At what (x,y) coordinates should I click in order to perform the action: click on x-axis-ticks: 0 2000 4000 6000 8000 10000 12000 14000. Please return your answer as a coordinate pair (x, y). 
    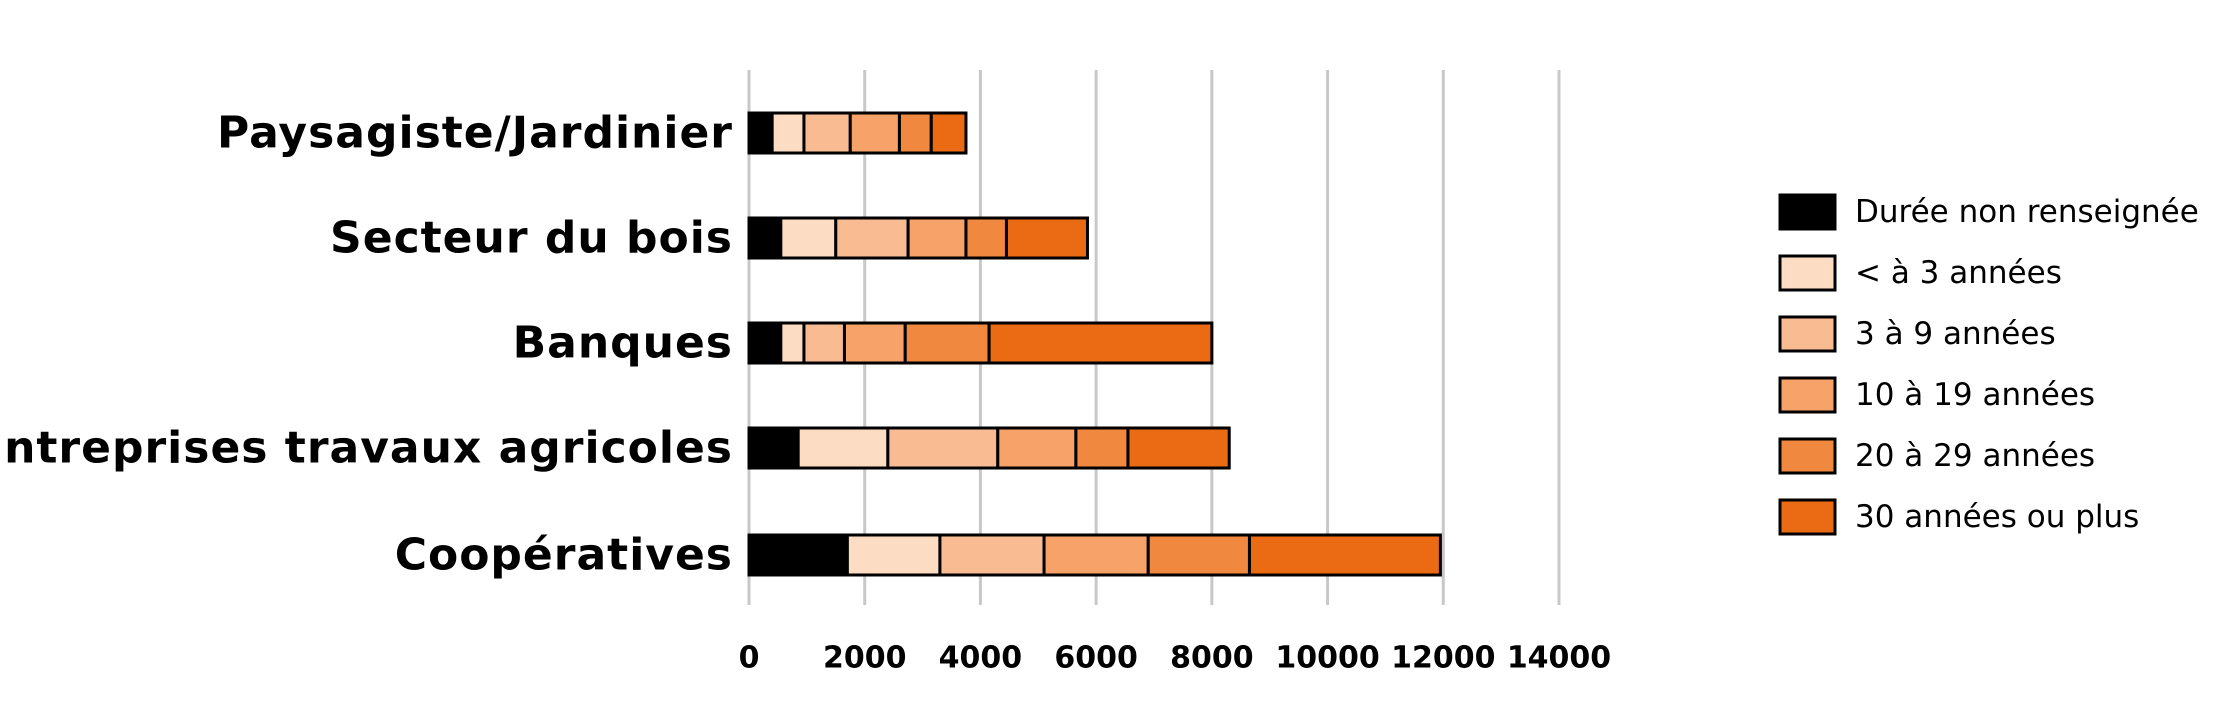
    Looking at the image, I should click on (1175, 658).